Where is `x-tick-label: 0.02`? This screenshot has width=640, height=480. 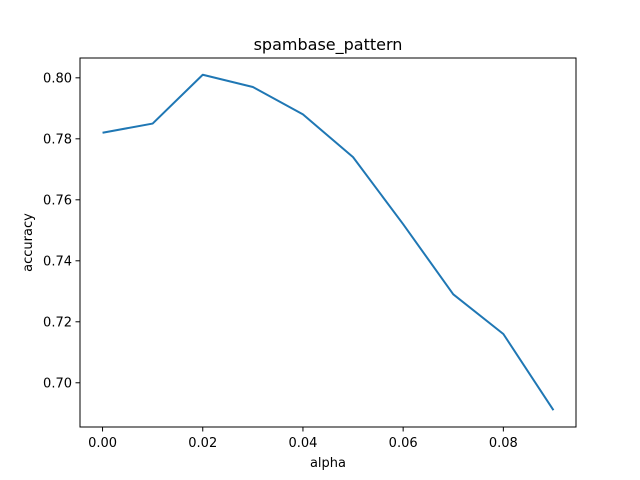 x-tick-label: 0.02 is located at coordinates (202, 443).